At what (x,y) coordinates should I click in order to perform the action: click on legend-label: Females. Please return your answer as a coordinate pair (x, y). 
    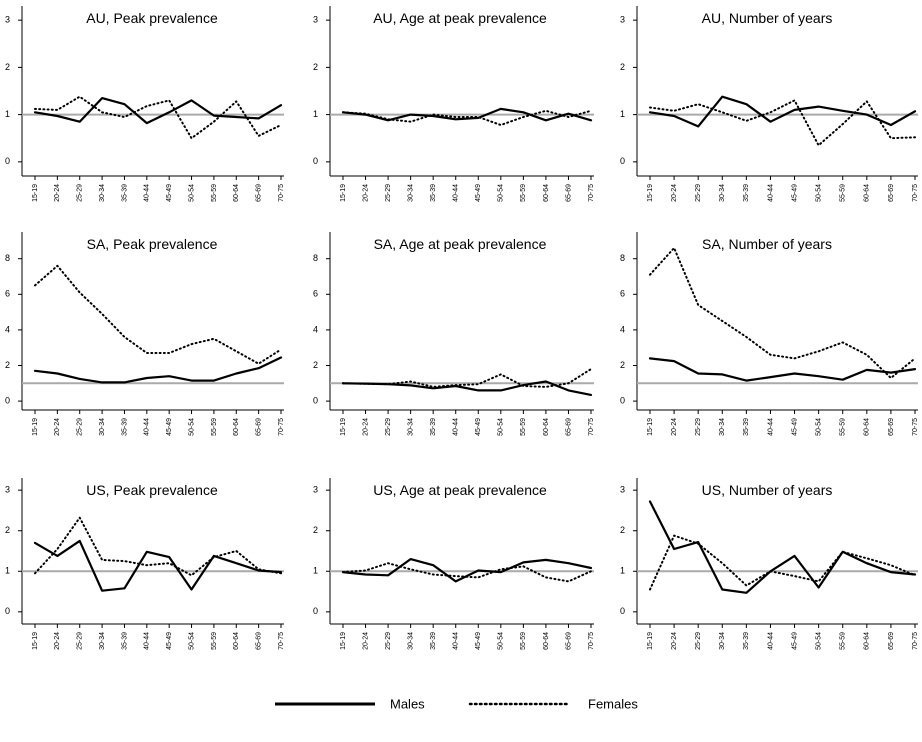
    Looking at the image, I should click on (613, 703).